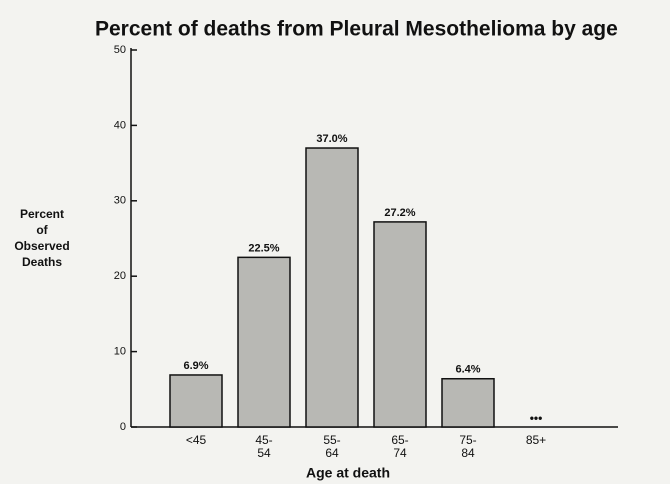 The width and height of the screenshot is (670, 484). Describe the element at coordinates (41, 246) in the screenshot. I see `y-axis-label: Observed` at that location.